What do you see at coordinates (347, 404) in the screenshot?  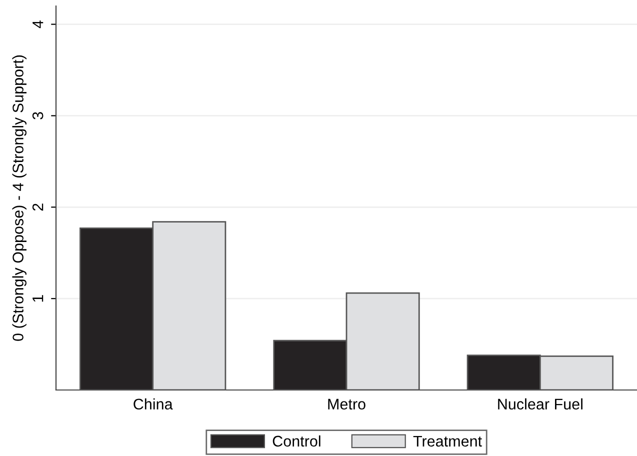 I see `x-tick-label: Metro` at bounding box center [347, 404].